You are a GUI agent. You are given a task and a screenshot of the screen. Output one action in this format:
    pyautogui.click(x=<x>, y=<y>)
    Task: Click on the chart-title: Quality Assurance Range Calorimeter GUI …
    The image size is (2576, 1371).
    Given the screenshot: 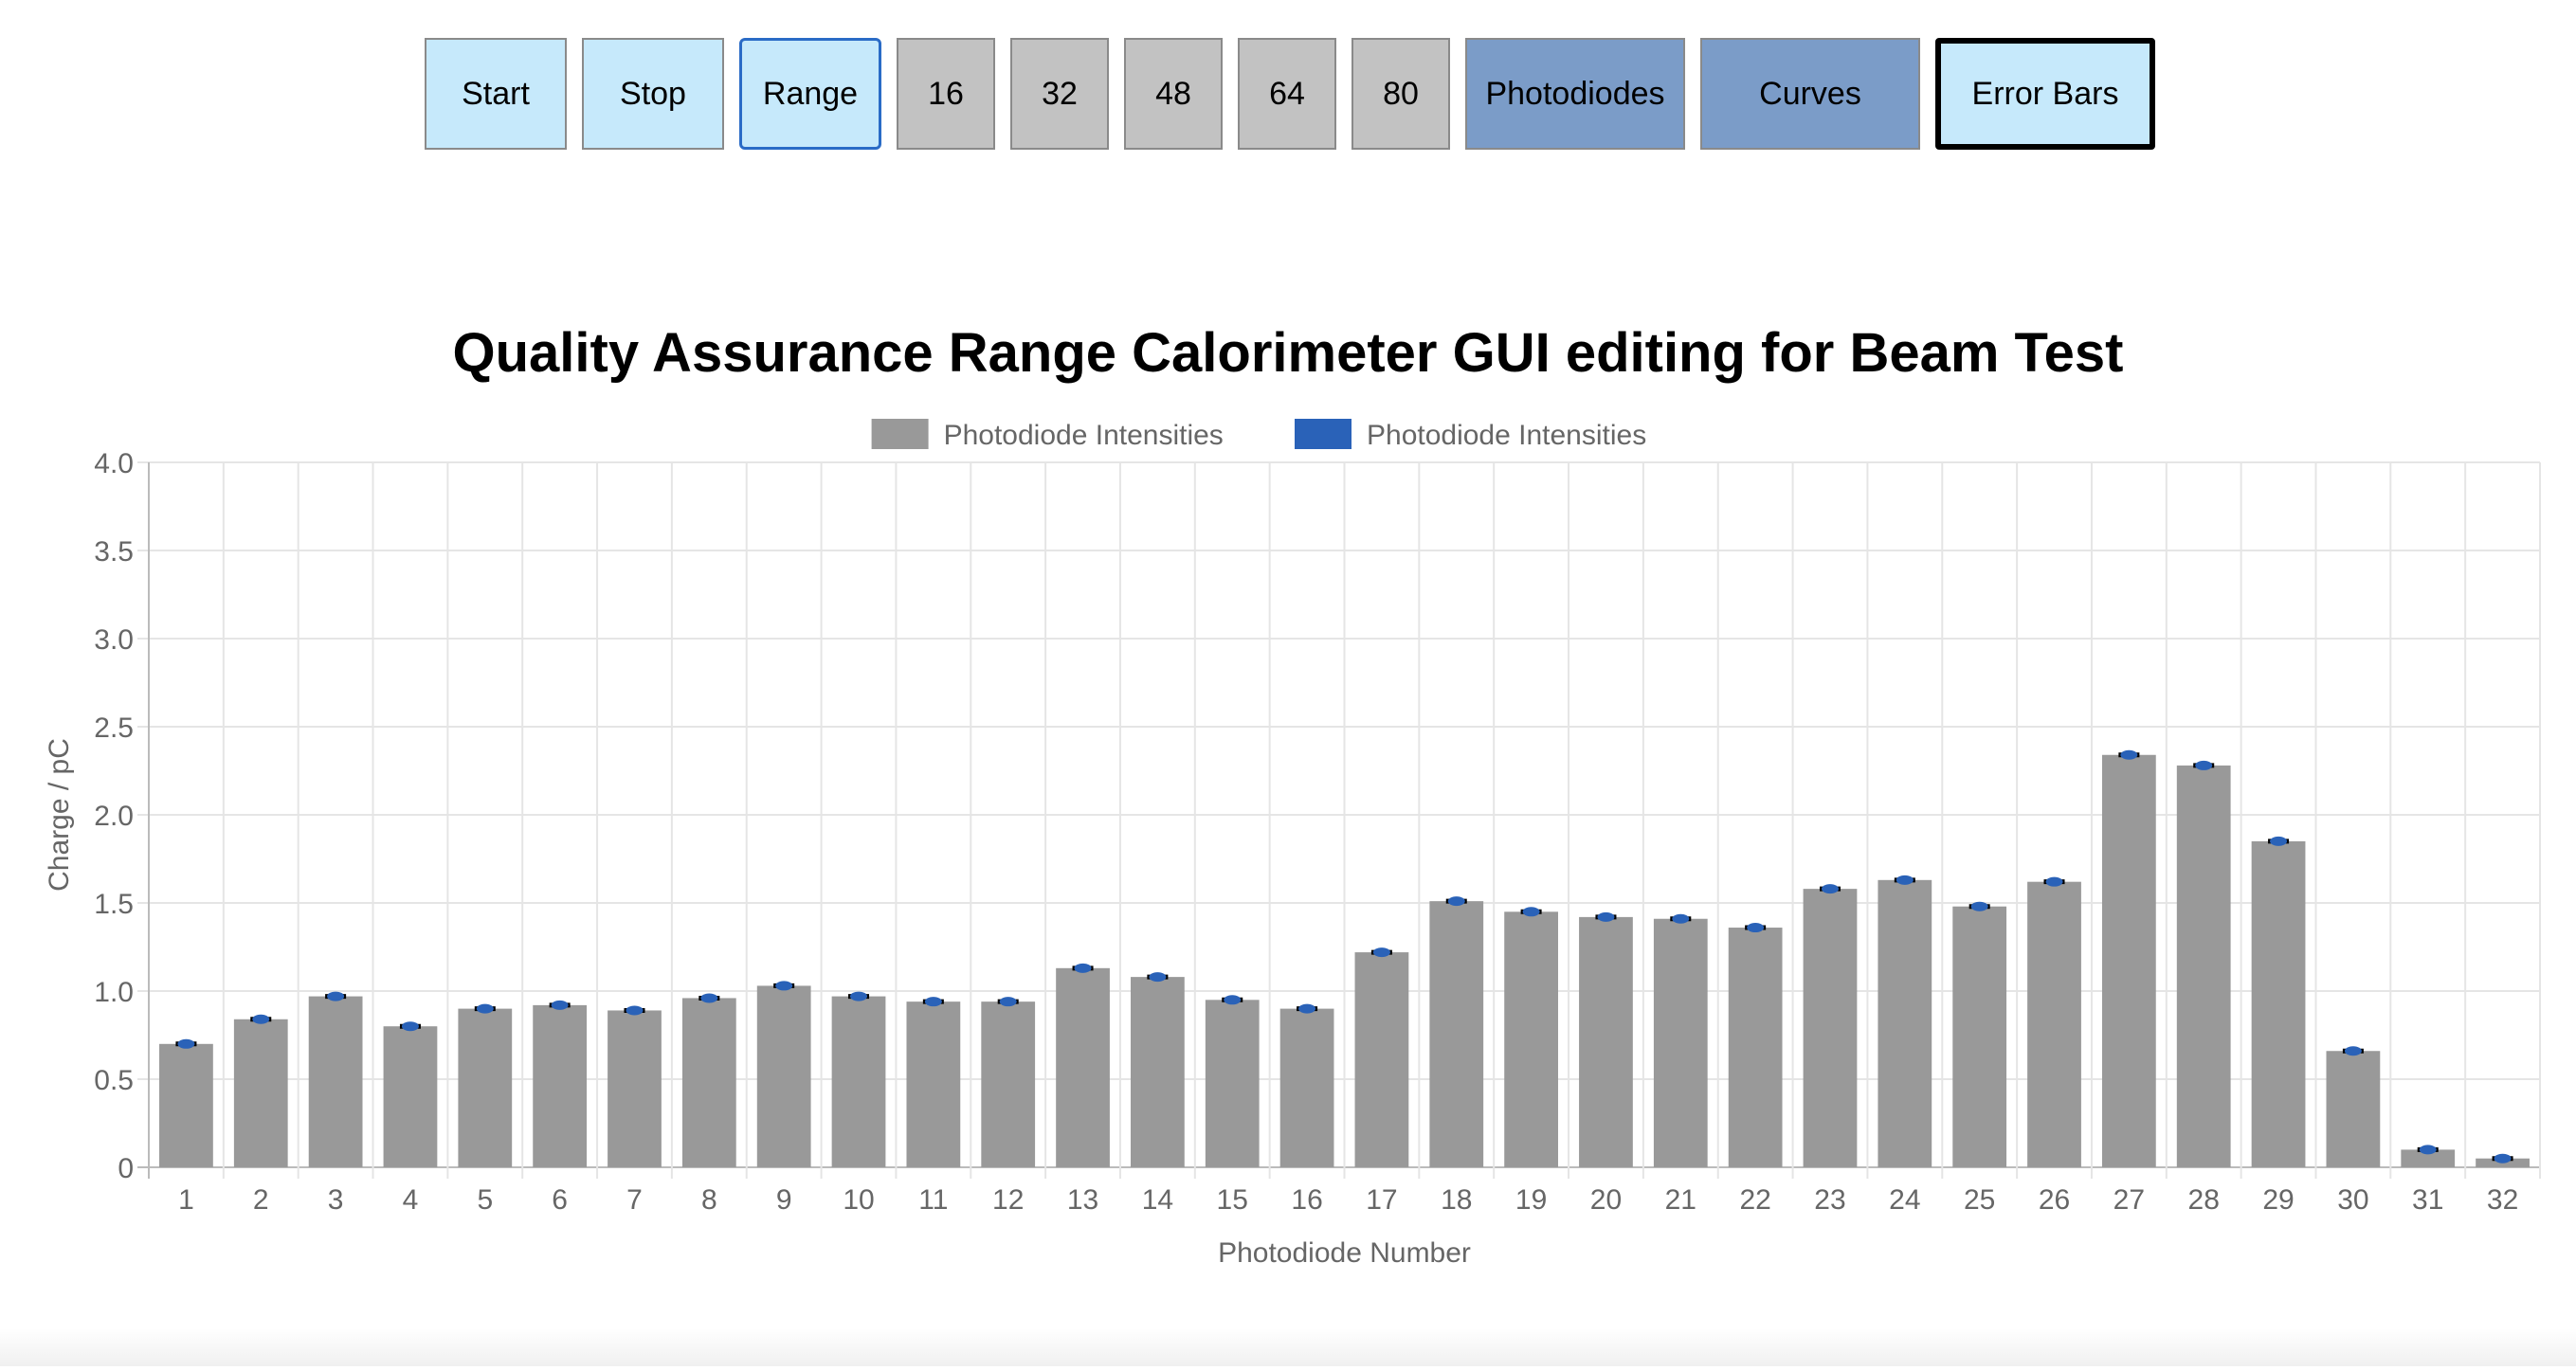 What is the action you would take?
    pyautogui.click(x=1288, y=353)
    